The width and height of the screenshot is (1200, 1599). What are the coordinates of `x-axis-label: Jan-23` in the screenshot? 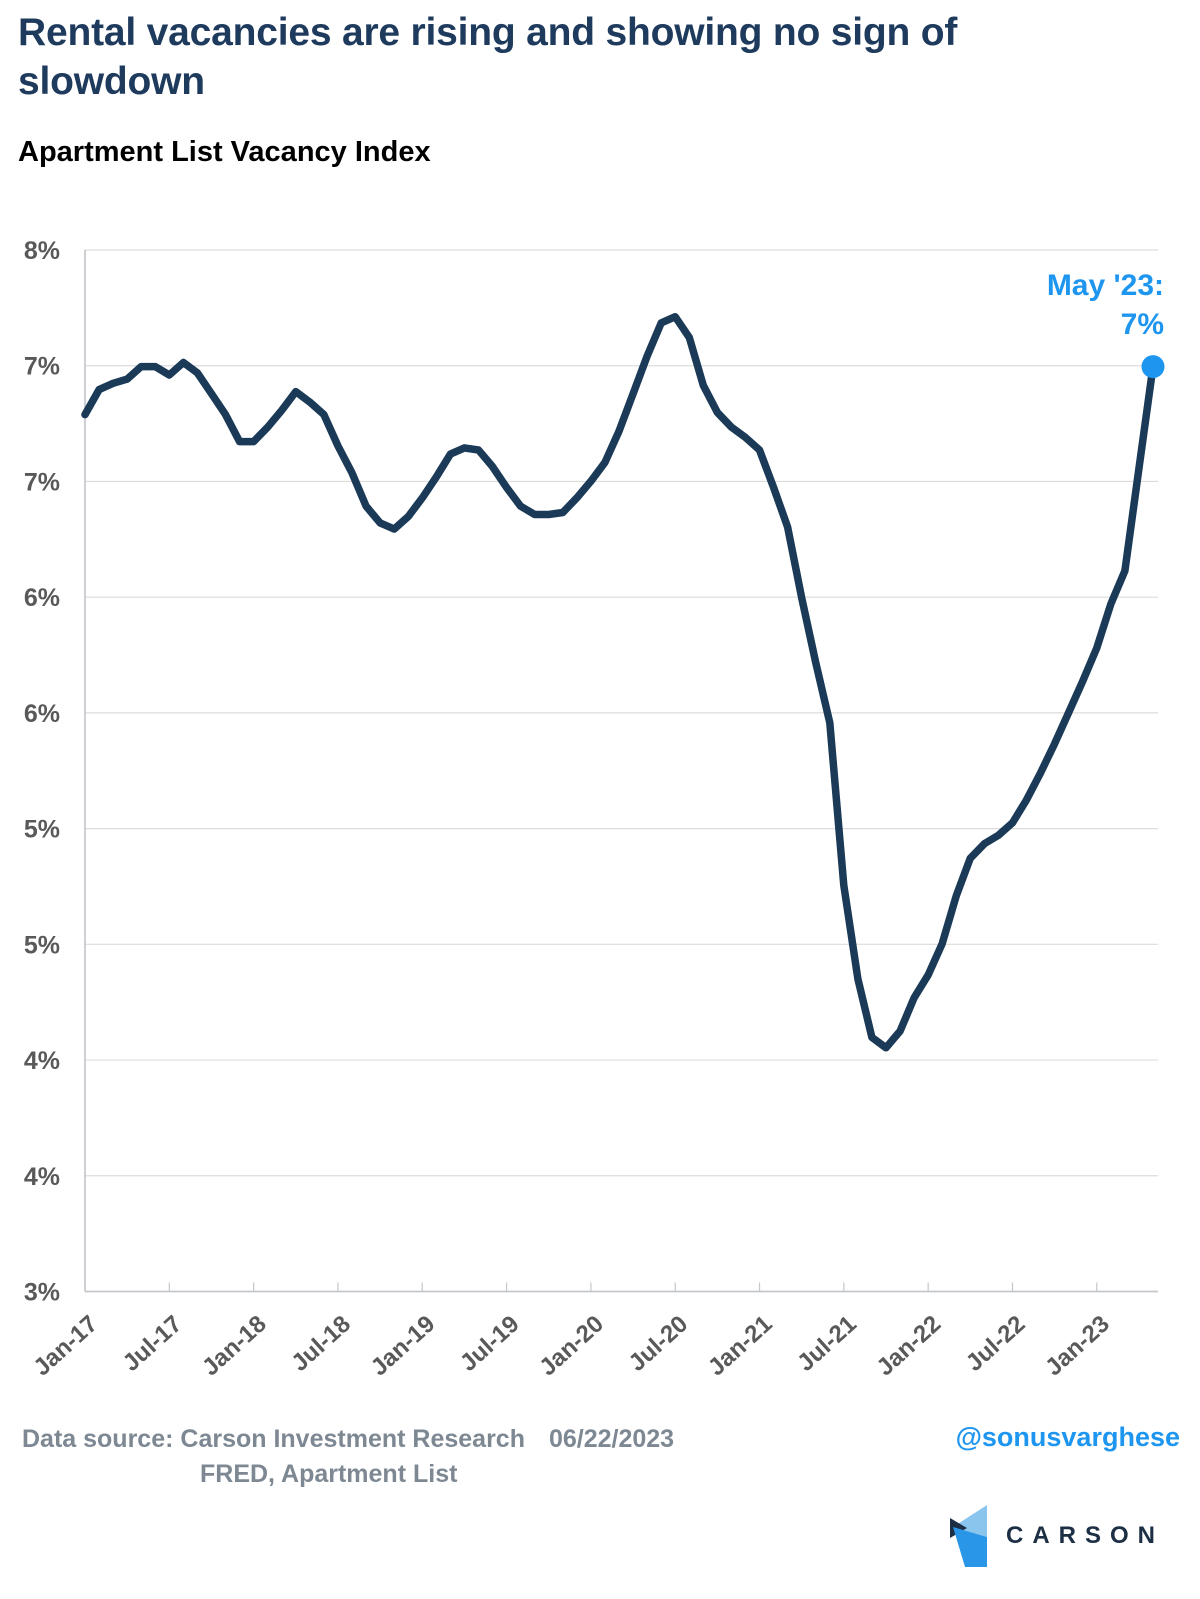 It's located at (1077, 1345).